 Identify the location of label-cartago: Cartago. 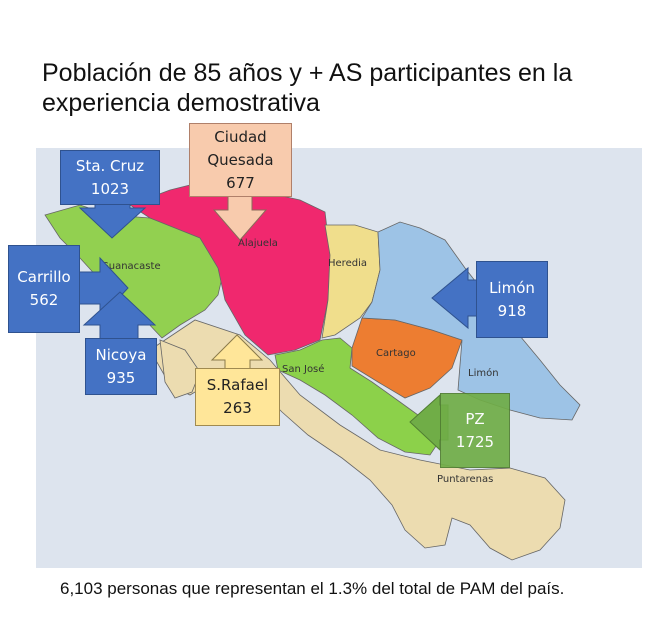
(396, 353).